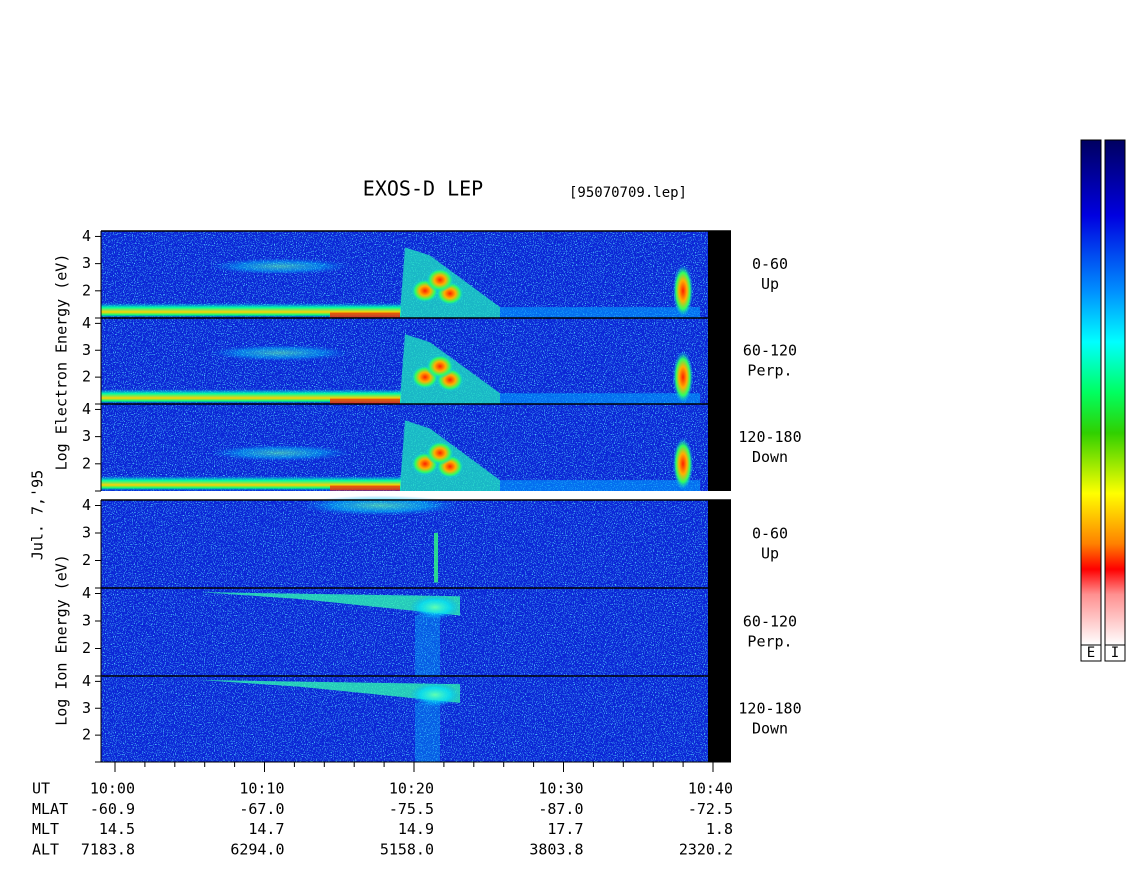 The height and width of the screenshot is (879, 1130). I want to click on color-bar-label: I, so click(1115, 653).